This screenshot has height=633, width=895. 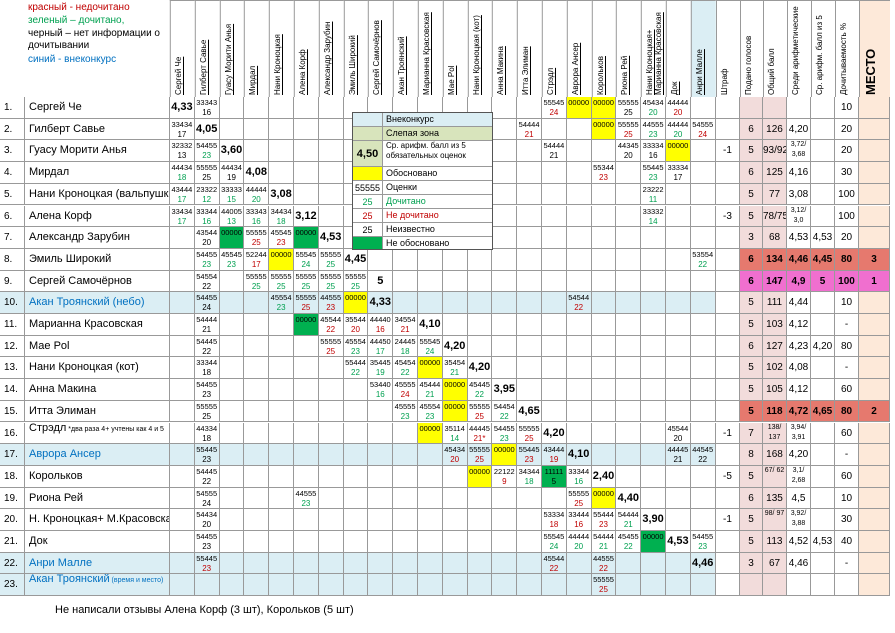 I want to click on grade-cell: 44445 21*, so click(x=480, y=433).